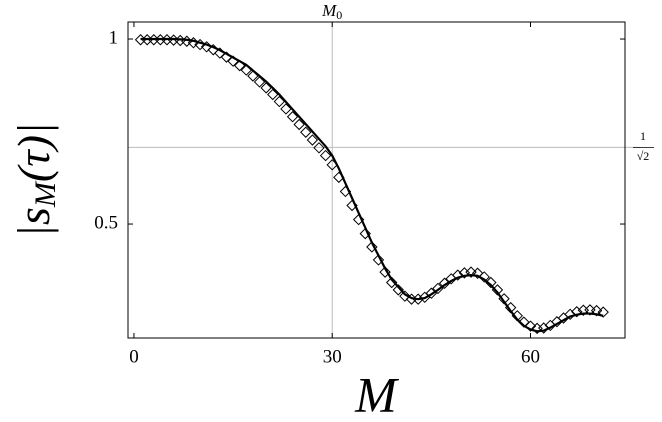  I want to click on y-axis-label: |sM(τ)|, so click(35, 179).